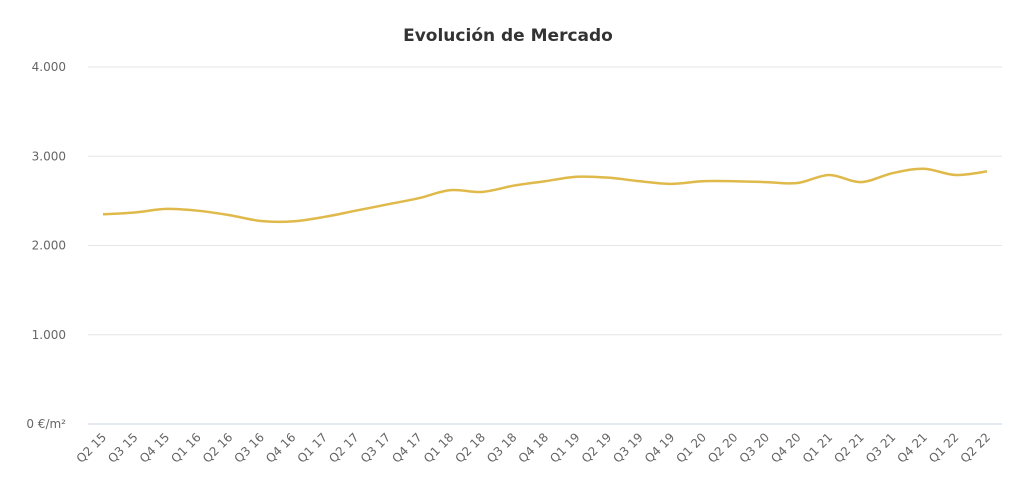  I want to click on x-tick-label: Q4 16, so click(280, 447).